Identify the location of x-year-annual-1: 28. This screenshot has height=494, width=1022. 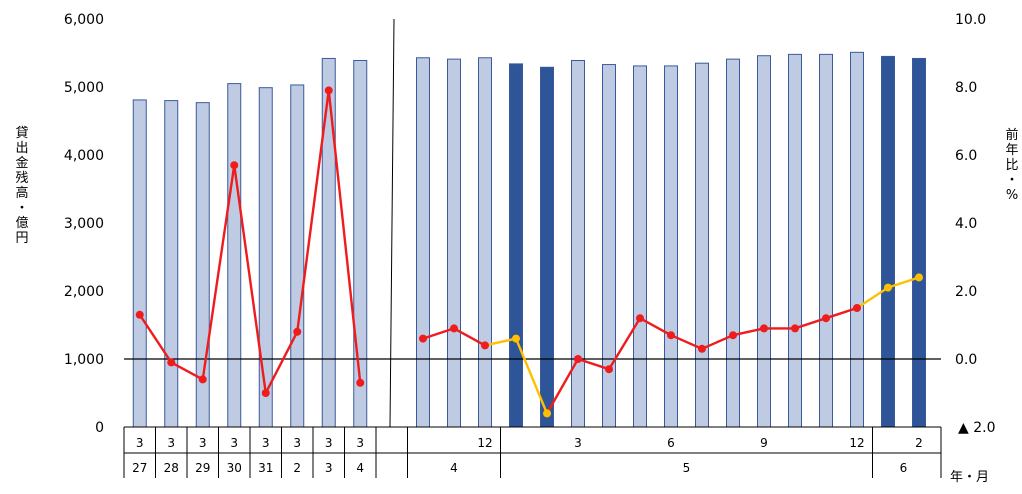
(171, 468).